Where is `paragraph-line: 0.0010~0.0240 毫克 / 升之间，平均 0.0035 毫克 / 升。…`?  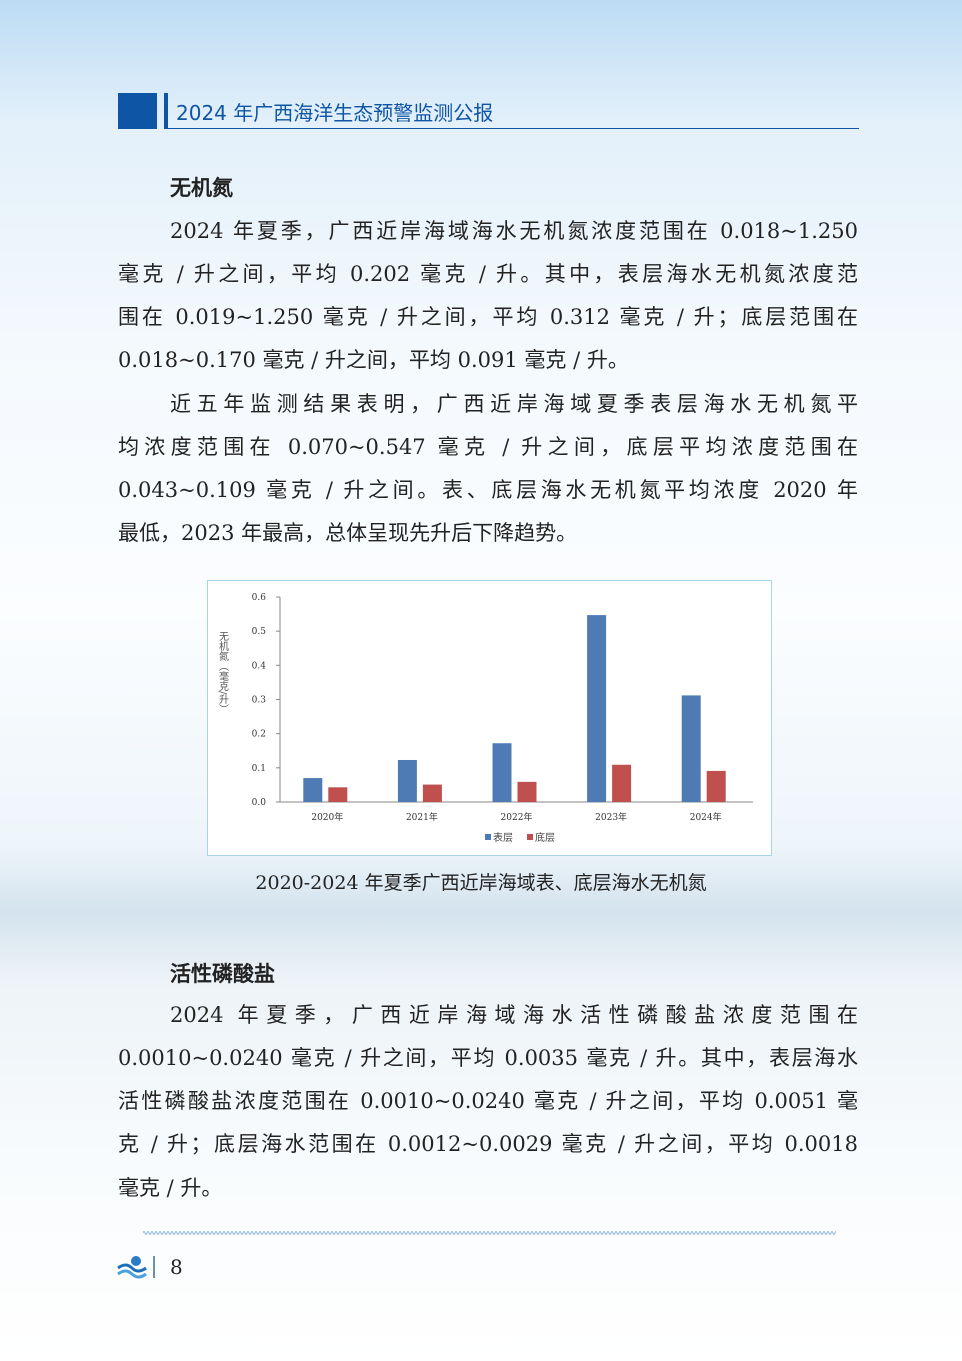
paragraph-line: 0.0010~0.0240 毫克 / 升之间，平均 0.0035 毫克 / 升。… is located at coordinates (488, 1058).